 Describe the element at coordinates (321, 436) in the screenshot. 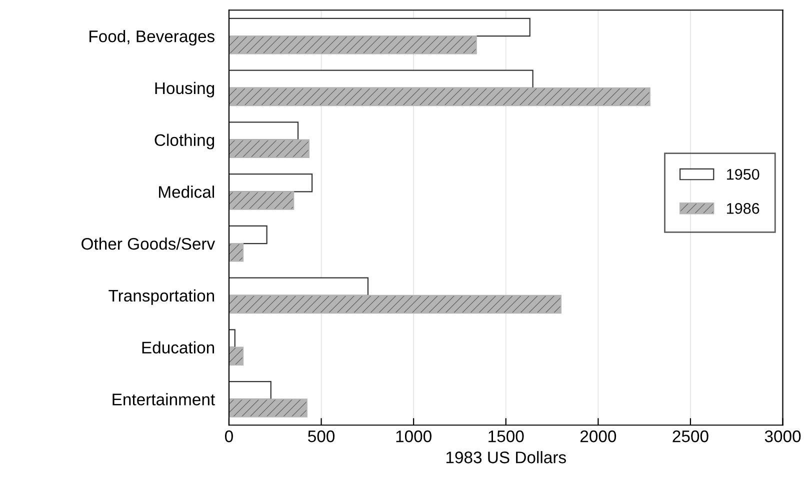

I see `x-tick-label: 500` at that location.